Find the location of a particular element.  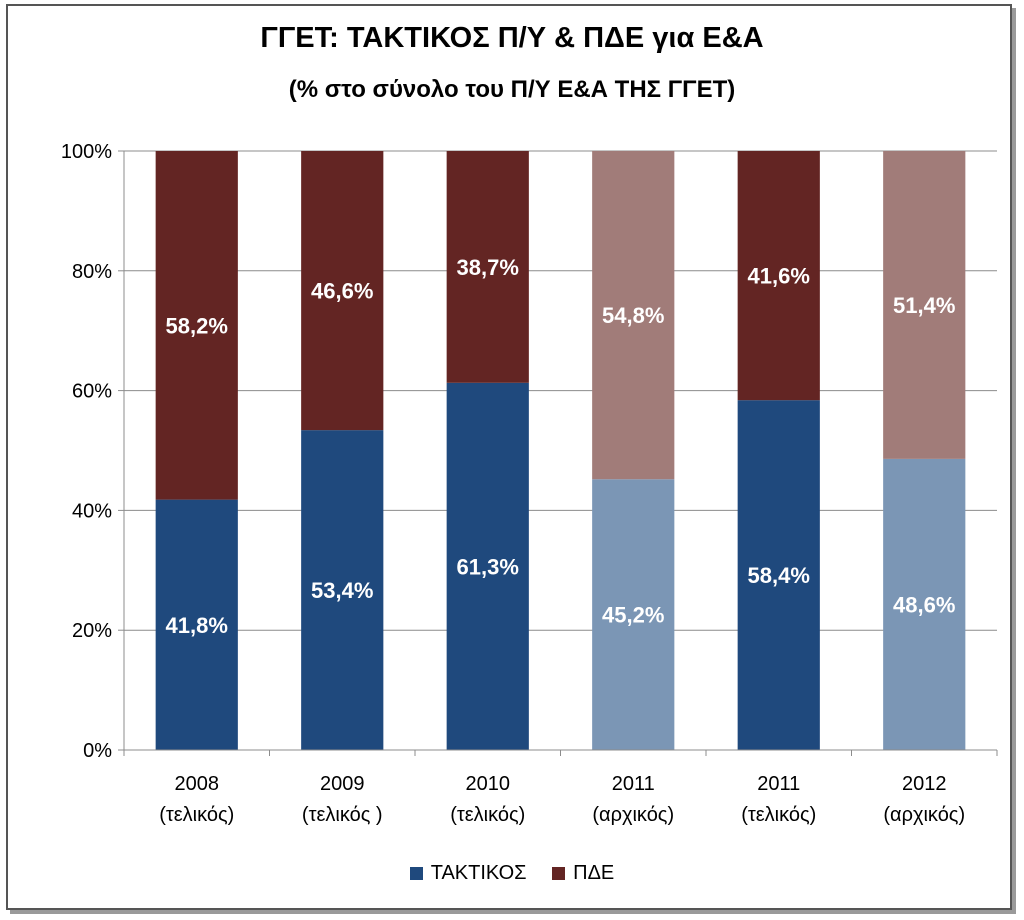

legend: ΤΑΚΤΙΚΟΣ ΠΔΕ is located at coordinates (512, 874).